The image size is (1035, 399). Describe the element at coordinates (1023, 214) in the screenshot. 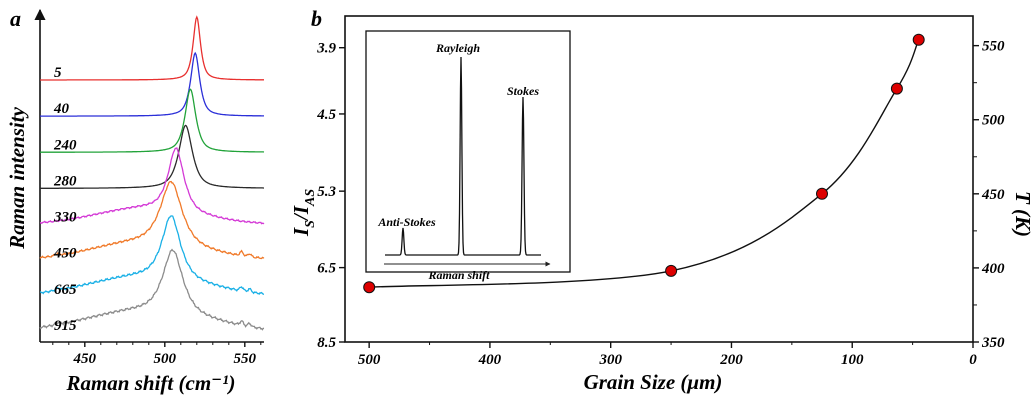

I see `panel-b-right-axis-title: T (K)` at that location.